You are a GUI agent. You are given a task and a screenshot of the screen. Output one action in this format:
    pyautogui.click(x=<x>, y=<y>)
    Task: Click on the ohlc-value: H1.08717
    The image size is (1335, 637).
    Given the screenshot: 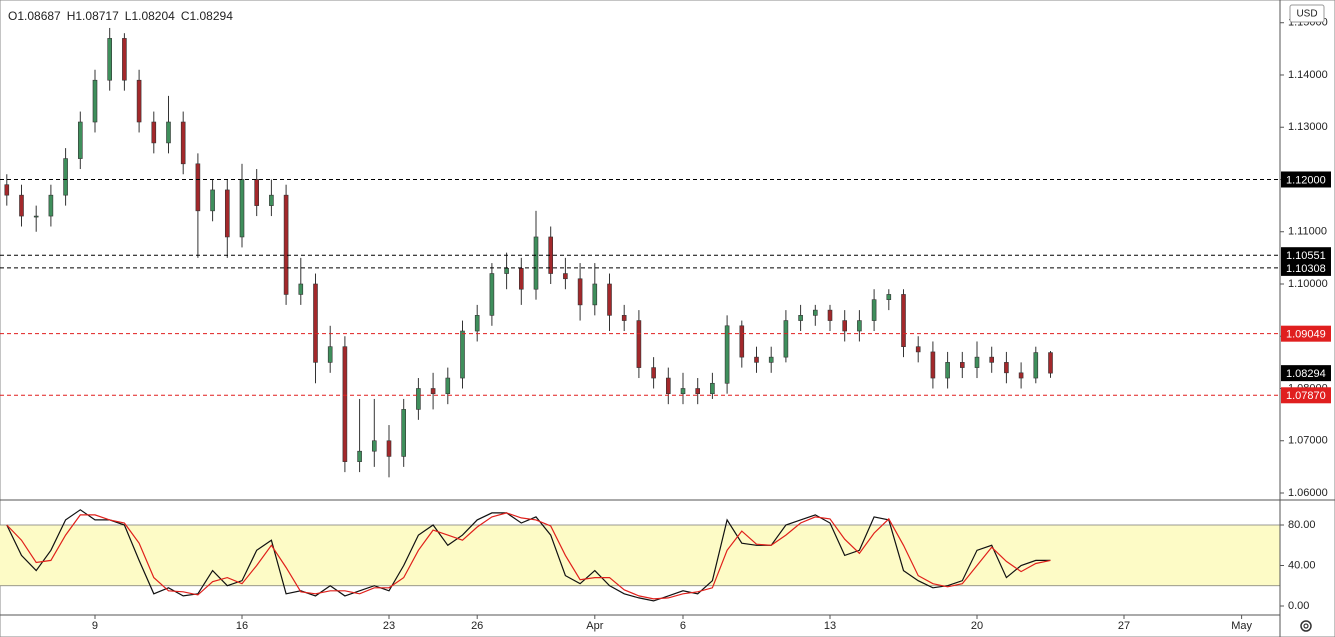 What is the action you would take?
    pyautogui.click(x=93, y=16)
    